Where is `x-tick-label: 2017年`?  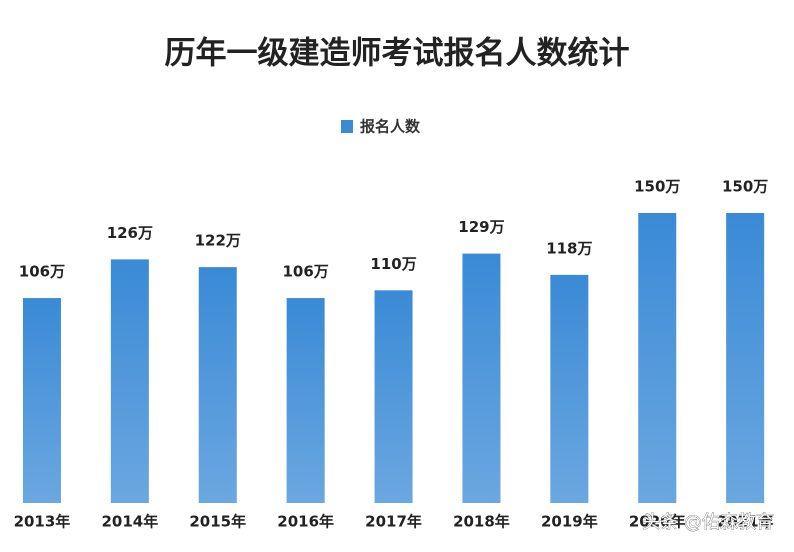
x-tick-label: 2017年 is located at coordinates (393, 522).